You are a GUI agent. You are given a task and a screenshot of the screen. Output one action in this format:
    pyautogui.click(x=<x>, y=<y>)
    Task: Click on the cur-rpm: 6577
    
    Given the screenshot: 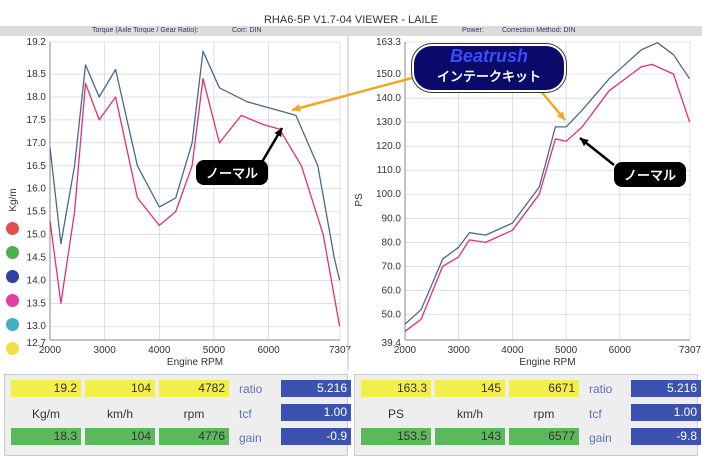 What is the action you would take?
    pyautogui.click(x=544, y=436)
    